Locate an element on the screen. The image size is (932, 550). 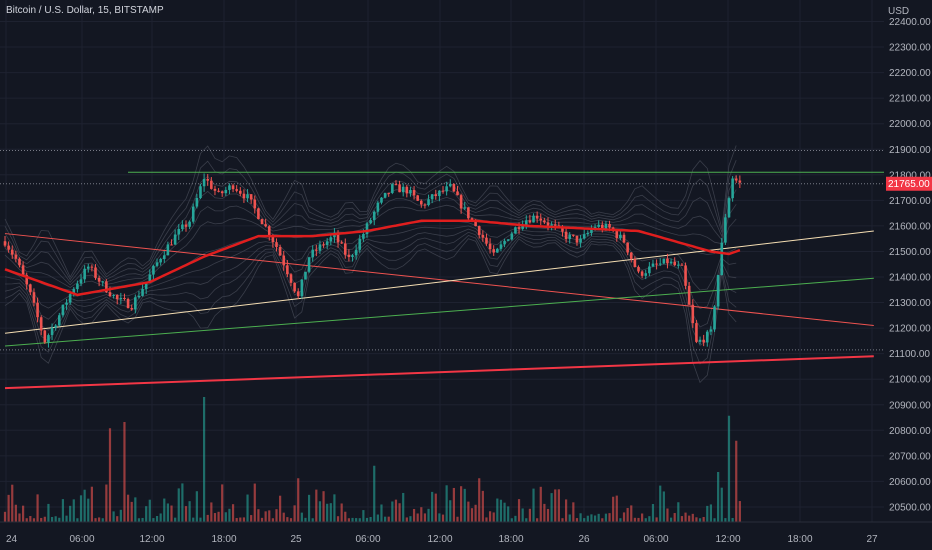
chart-header: Bitcoin / U.S. Dollar, 15, BITSTAMP is located at coordinates (85, 10).